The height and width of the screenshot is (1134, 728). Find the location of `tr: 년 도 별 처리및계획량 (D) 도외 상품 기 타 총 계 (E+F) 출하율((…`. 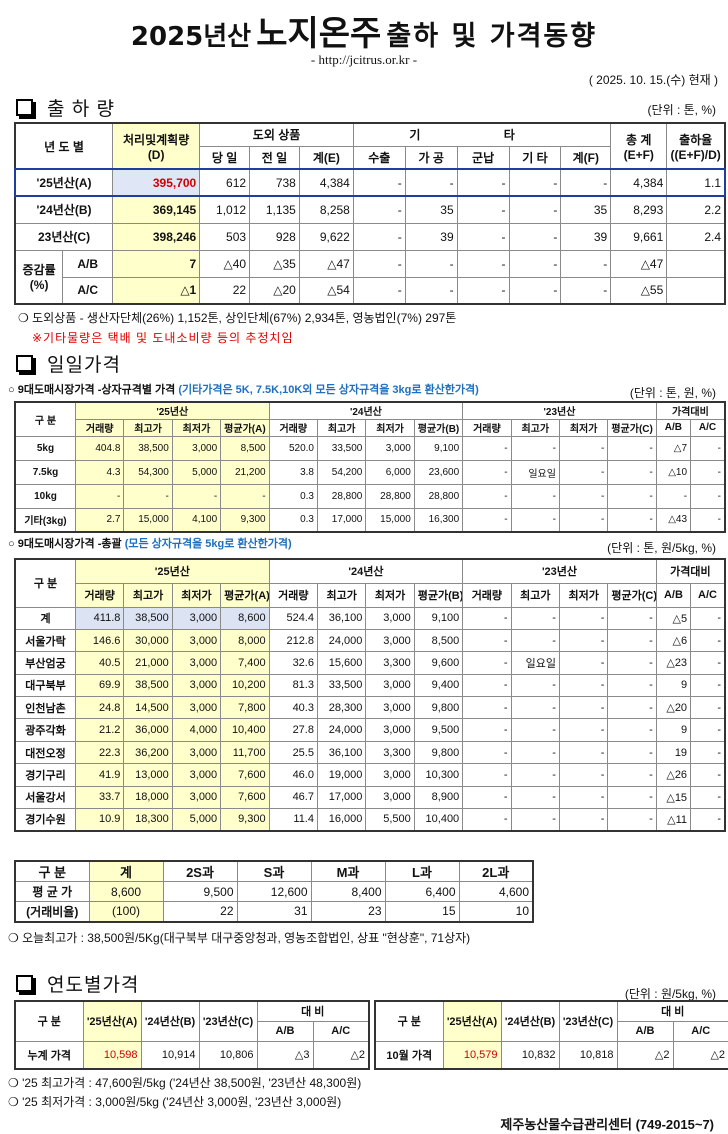

tr: 년 도 별 처리및계획량 (D) 도외 상품 기 타 총 계 (E+F) 출하율((… is located at coordinates (370, 146).